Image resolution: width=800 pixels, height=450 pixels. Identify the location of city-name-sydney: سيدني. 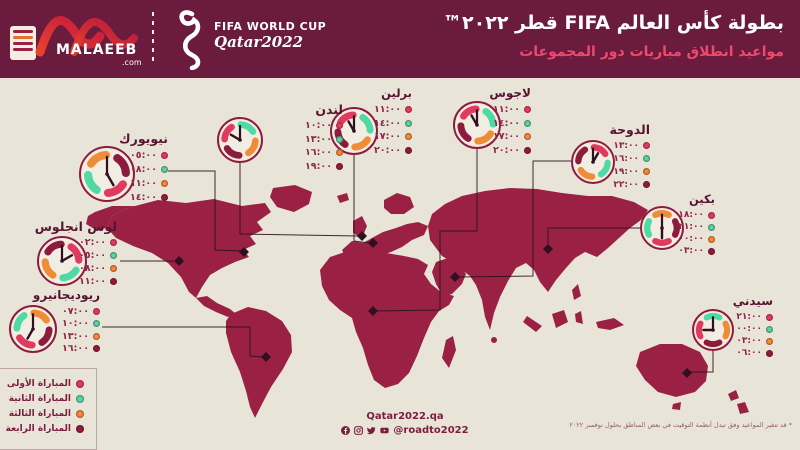
(752, 301).